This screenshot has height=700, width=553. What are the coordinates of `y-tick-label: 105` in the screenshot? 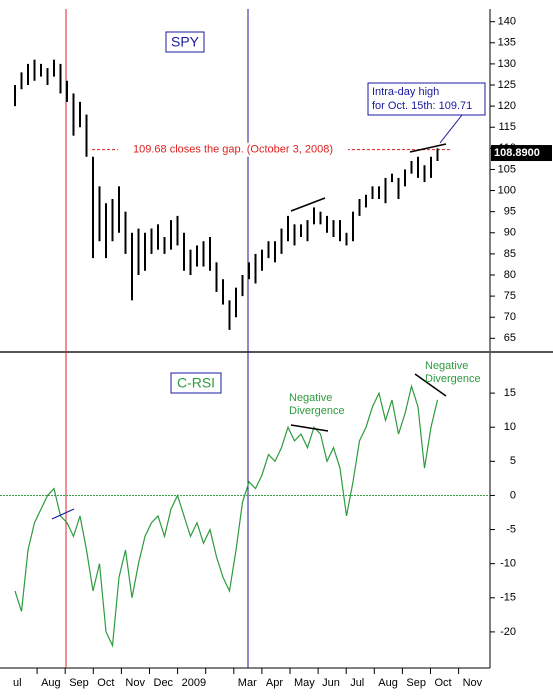 It's located at (507, 169).